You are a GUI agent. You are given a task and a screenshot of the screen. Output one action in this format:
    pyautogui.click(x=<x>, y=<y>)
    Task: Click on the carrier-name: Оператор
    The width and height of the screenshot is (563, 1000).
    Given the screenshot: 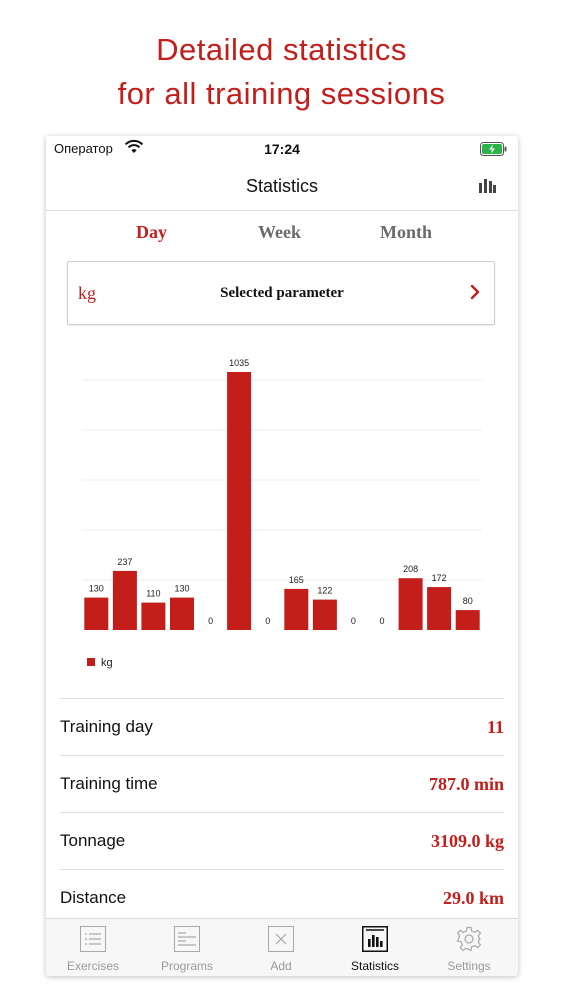 What is the action you would take?
    pyautogui.click(x=83, y=148)
    